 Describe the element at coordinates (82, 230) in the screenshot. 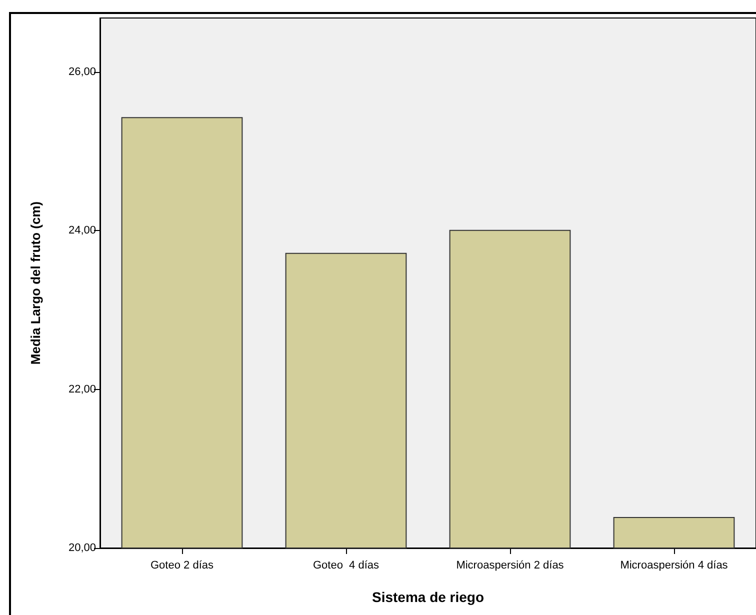

I see `y-tick-label: 24,00` at that location.